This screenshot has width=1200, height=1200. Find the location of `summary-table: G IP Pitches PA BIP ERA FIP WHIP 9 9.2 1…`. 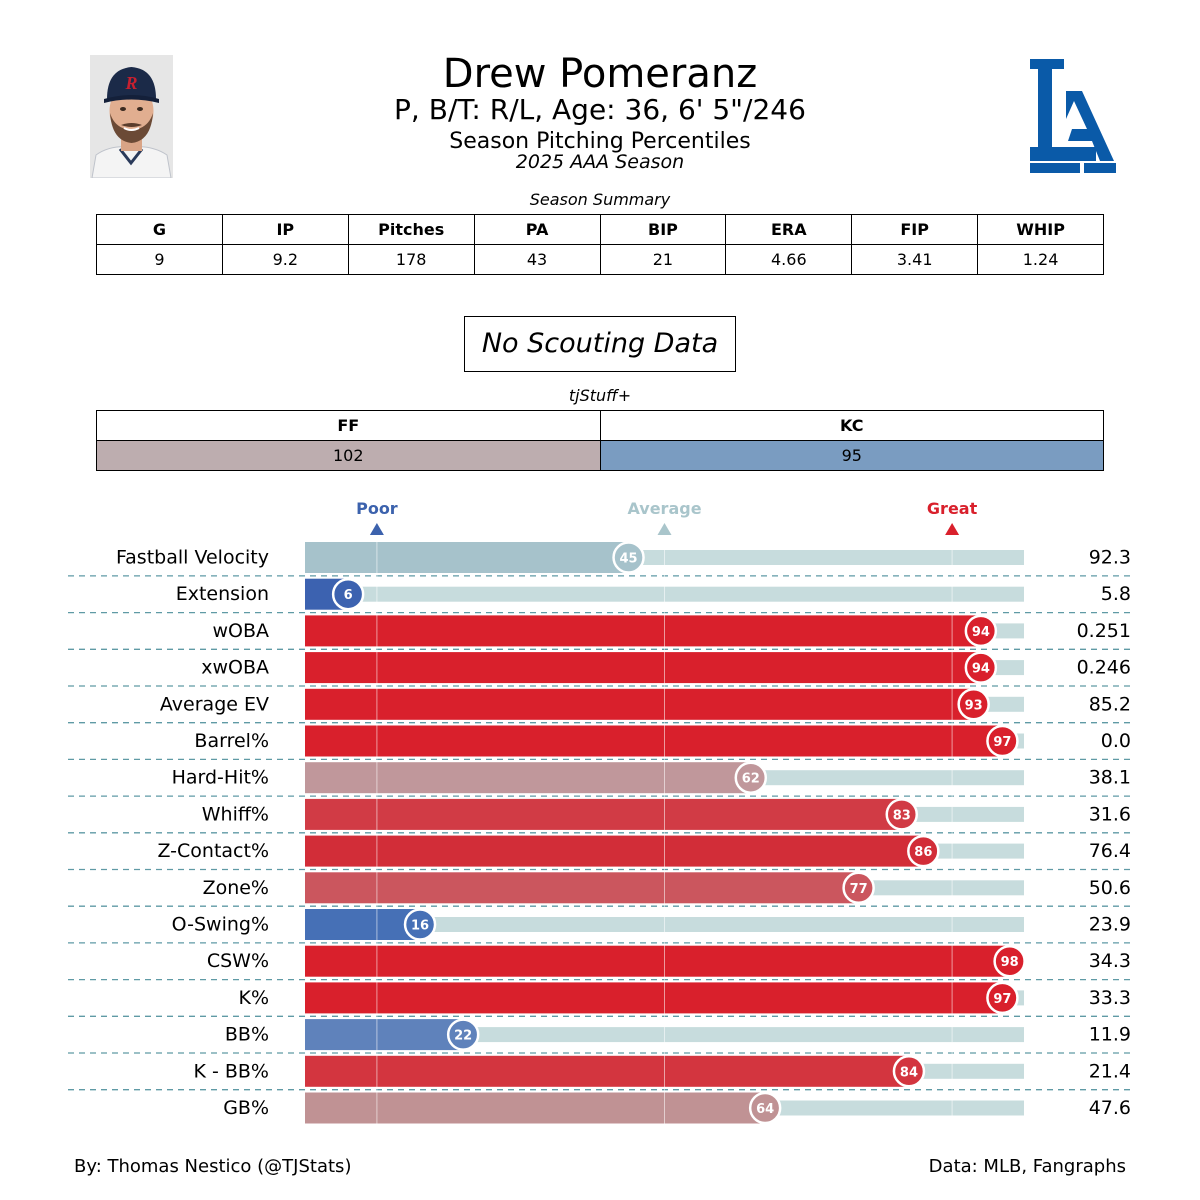

summary-table: G IP Pitches PA BIP ERA FIP WHIP 9 9.2 1… is located at coordinates (600, 244).